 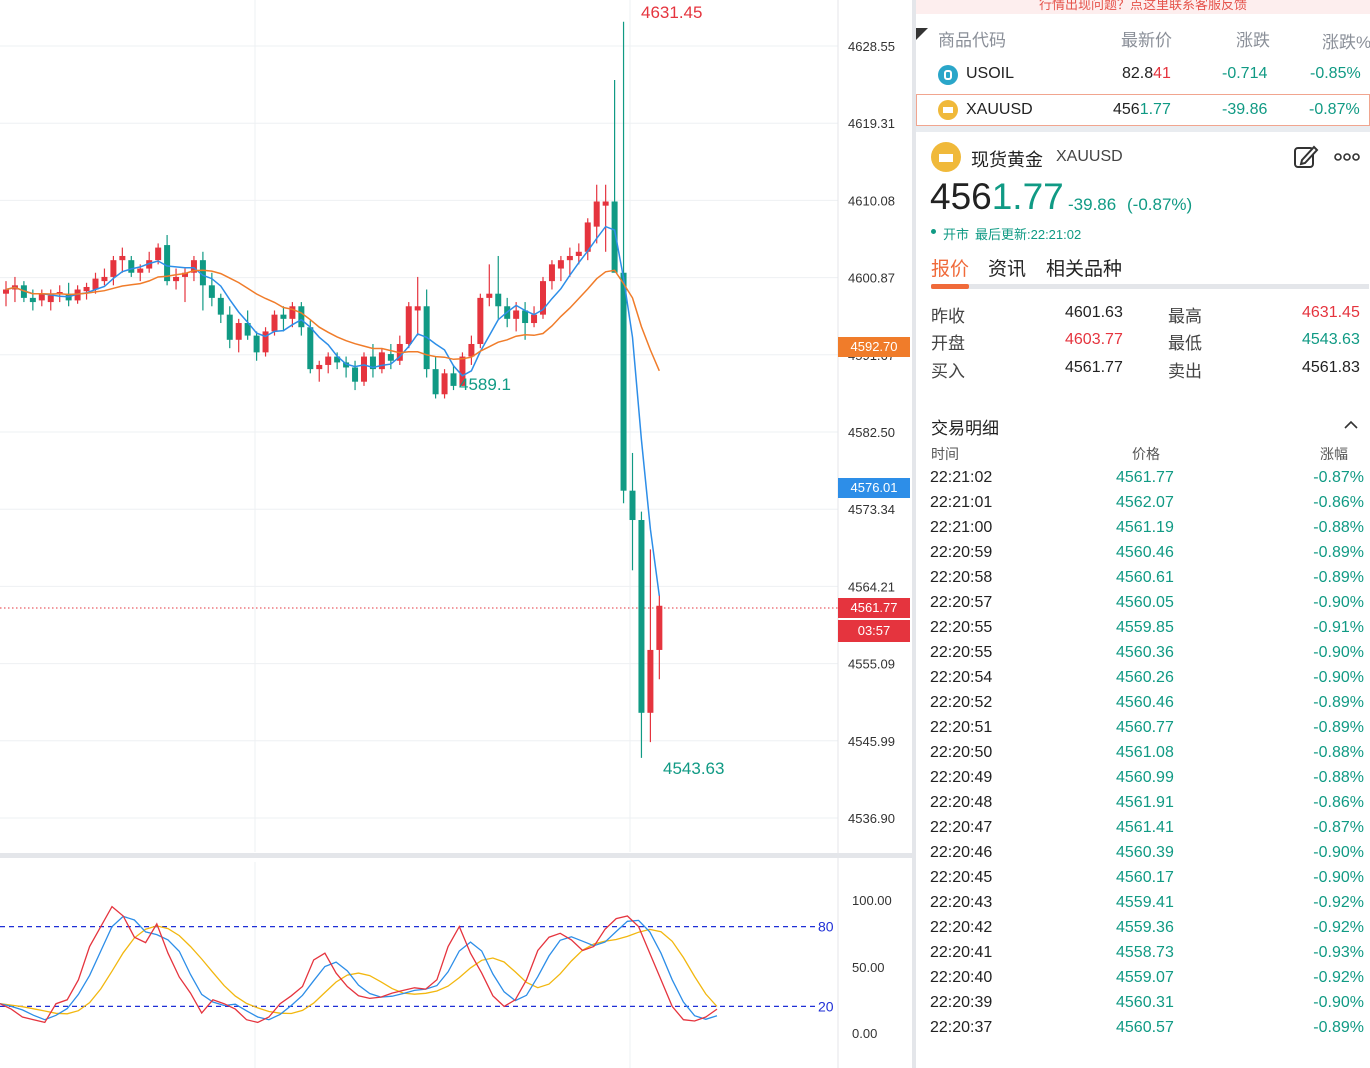 What do you see at coordinates (1145, 702) in the screenshot?
I see `trade-price: 4560.46` at bounding box center [1145, 702].